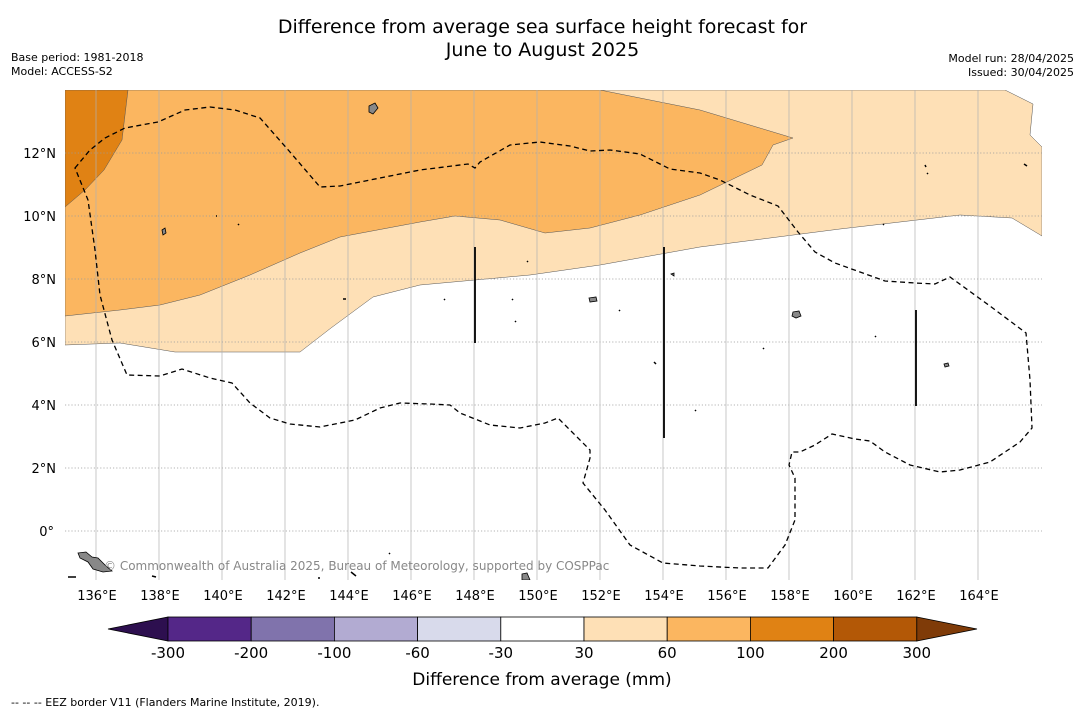  I want to click on colorbar-tick-label: 100, so click(750, 653).